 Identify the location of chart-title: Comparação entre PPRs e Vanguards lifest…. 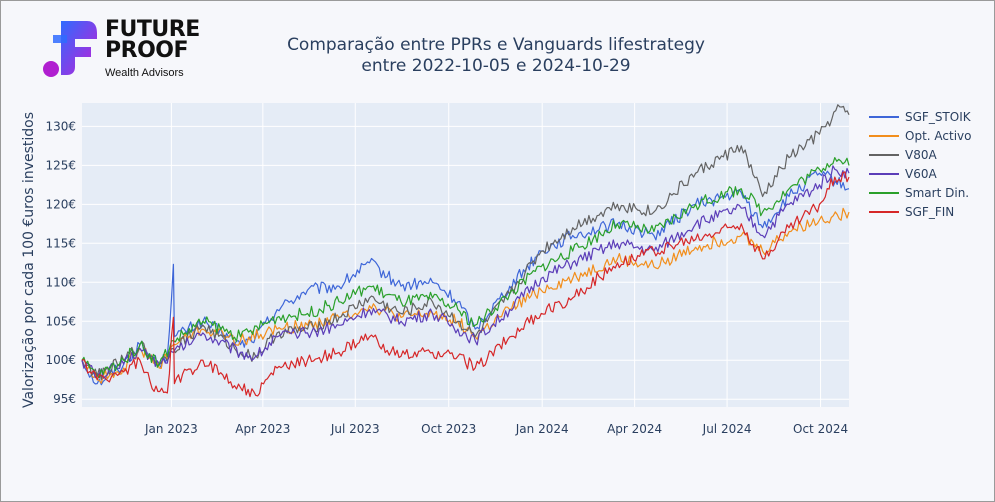
(496, 45).